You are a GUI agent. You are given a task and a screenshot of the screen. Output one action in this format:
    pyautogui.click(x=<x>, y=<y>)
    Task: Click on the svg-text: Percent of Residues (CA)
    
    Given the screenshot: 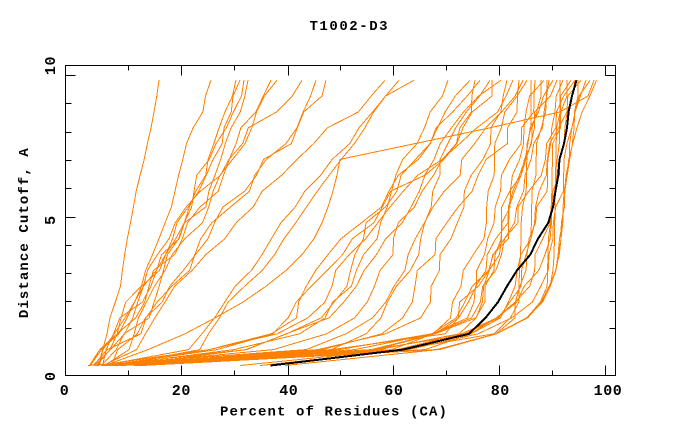 What is the action you would take?
    pyautogui.click(x=334, y=413)
    